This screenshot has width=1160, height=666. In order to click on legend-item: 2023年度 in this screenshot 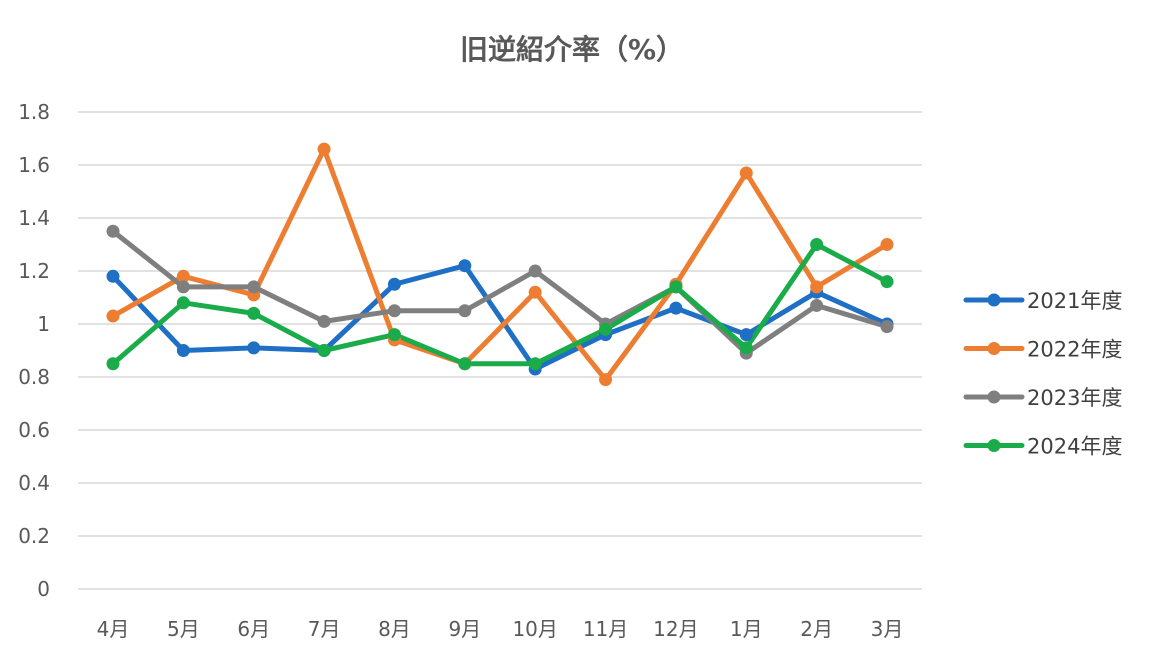, I will do `click(1042, 398)`.